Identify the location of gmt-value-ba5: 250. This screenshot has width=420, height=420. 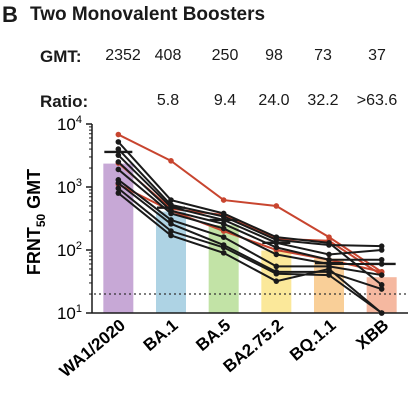
(225, 55).